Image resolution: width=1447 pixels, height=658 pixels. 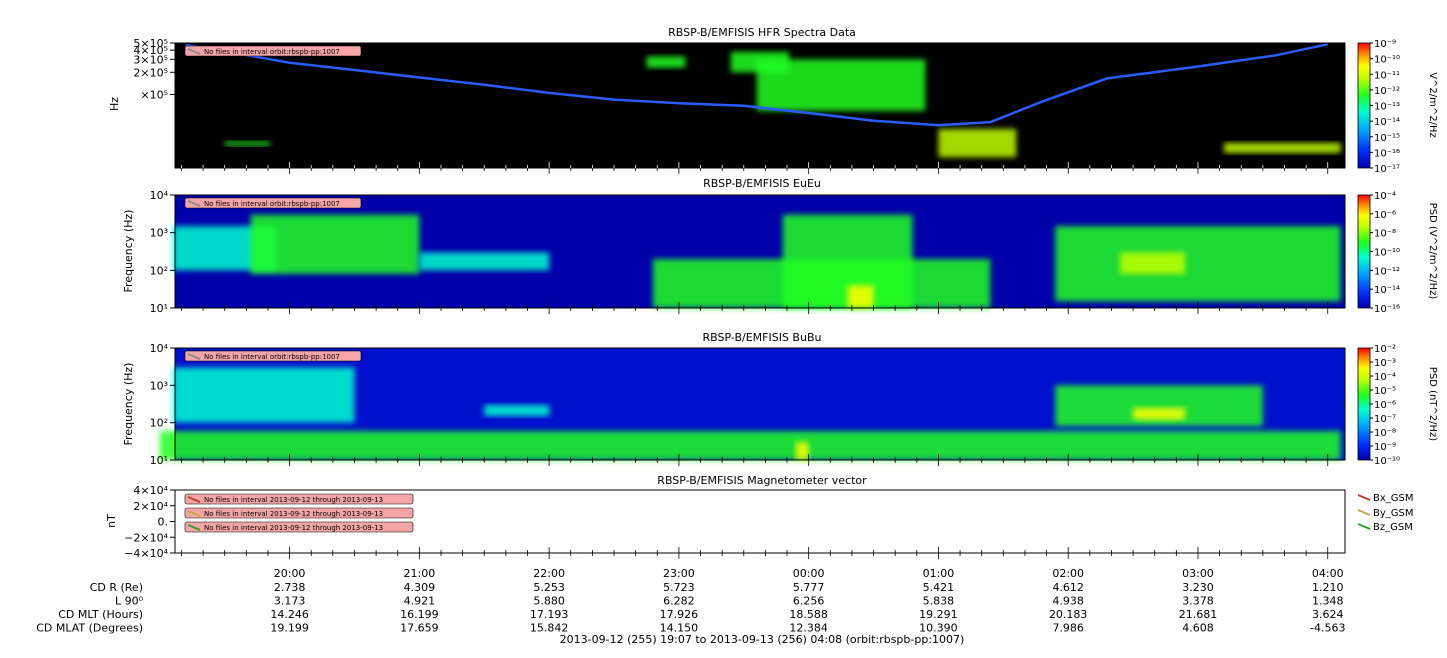 What do you see at coordinates (1385, 377) in the screenshot?
I see `bubu-colorbar-tick-label: 10⁻⁴` at bounding box center [1385, 377].